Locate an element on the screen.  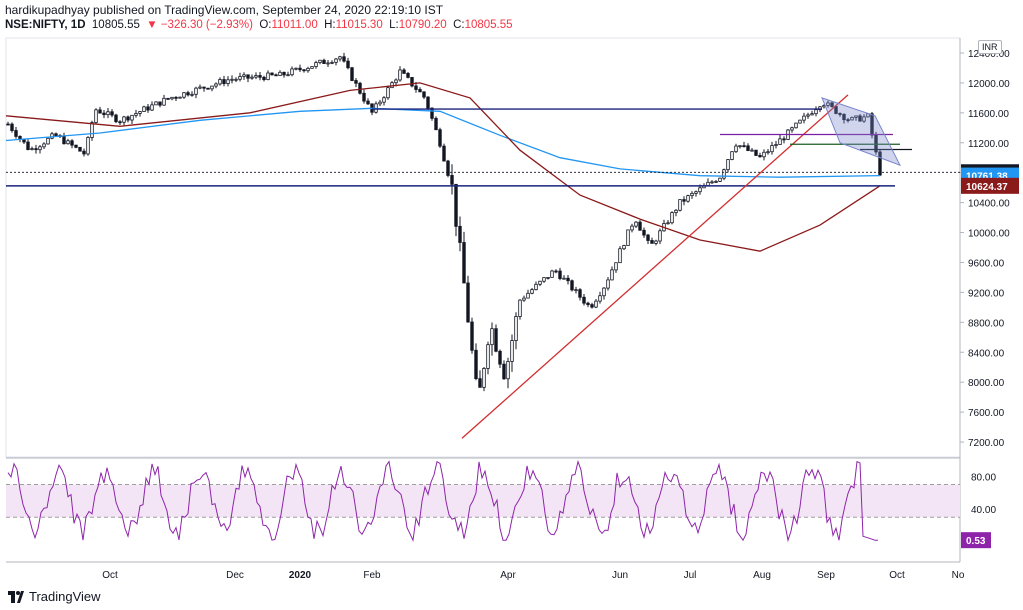
price-tick-label: 11600.00 is located at coordinates (988, 114).